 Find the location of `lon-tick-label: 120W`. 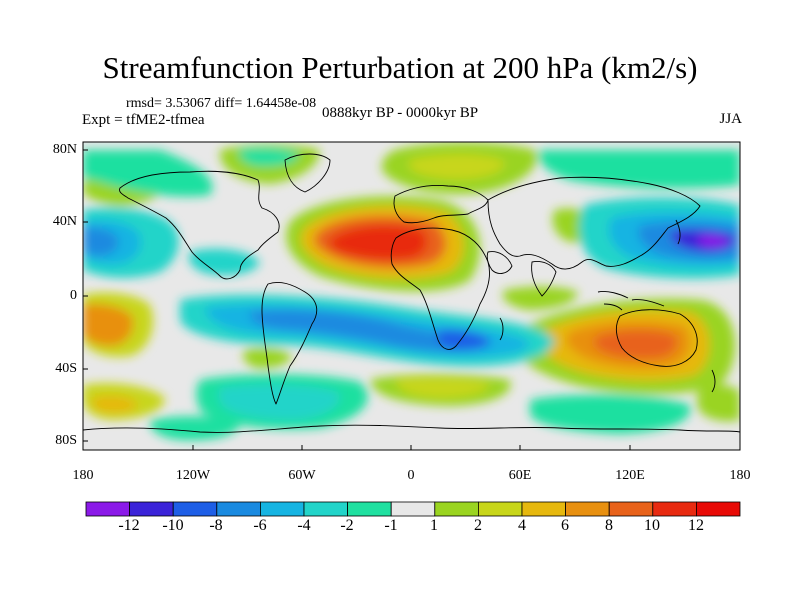

lon-tick-label: 120W is located at coordinates (193, 475).